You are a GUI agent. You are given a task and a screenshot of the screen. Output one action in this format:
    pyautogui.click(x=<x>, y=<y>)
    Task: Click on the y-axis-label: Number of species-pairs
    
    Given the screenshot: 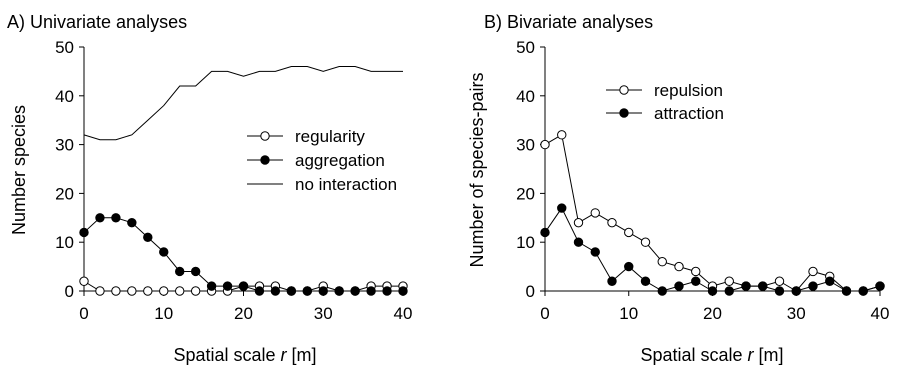 What is the action you would take?
    pyautogui.click(x=477, y=169)
    